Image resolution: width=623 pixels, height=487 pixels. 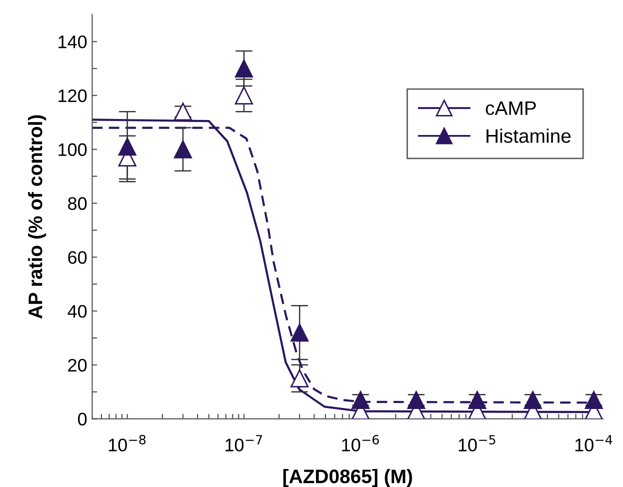 What do you see at coordinates (593, 443) in the screenshot?
I see `x-tick-label: 10$^{−4}$` at bounding box center [593, 443].